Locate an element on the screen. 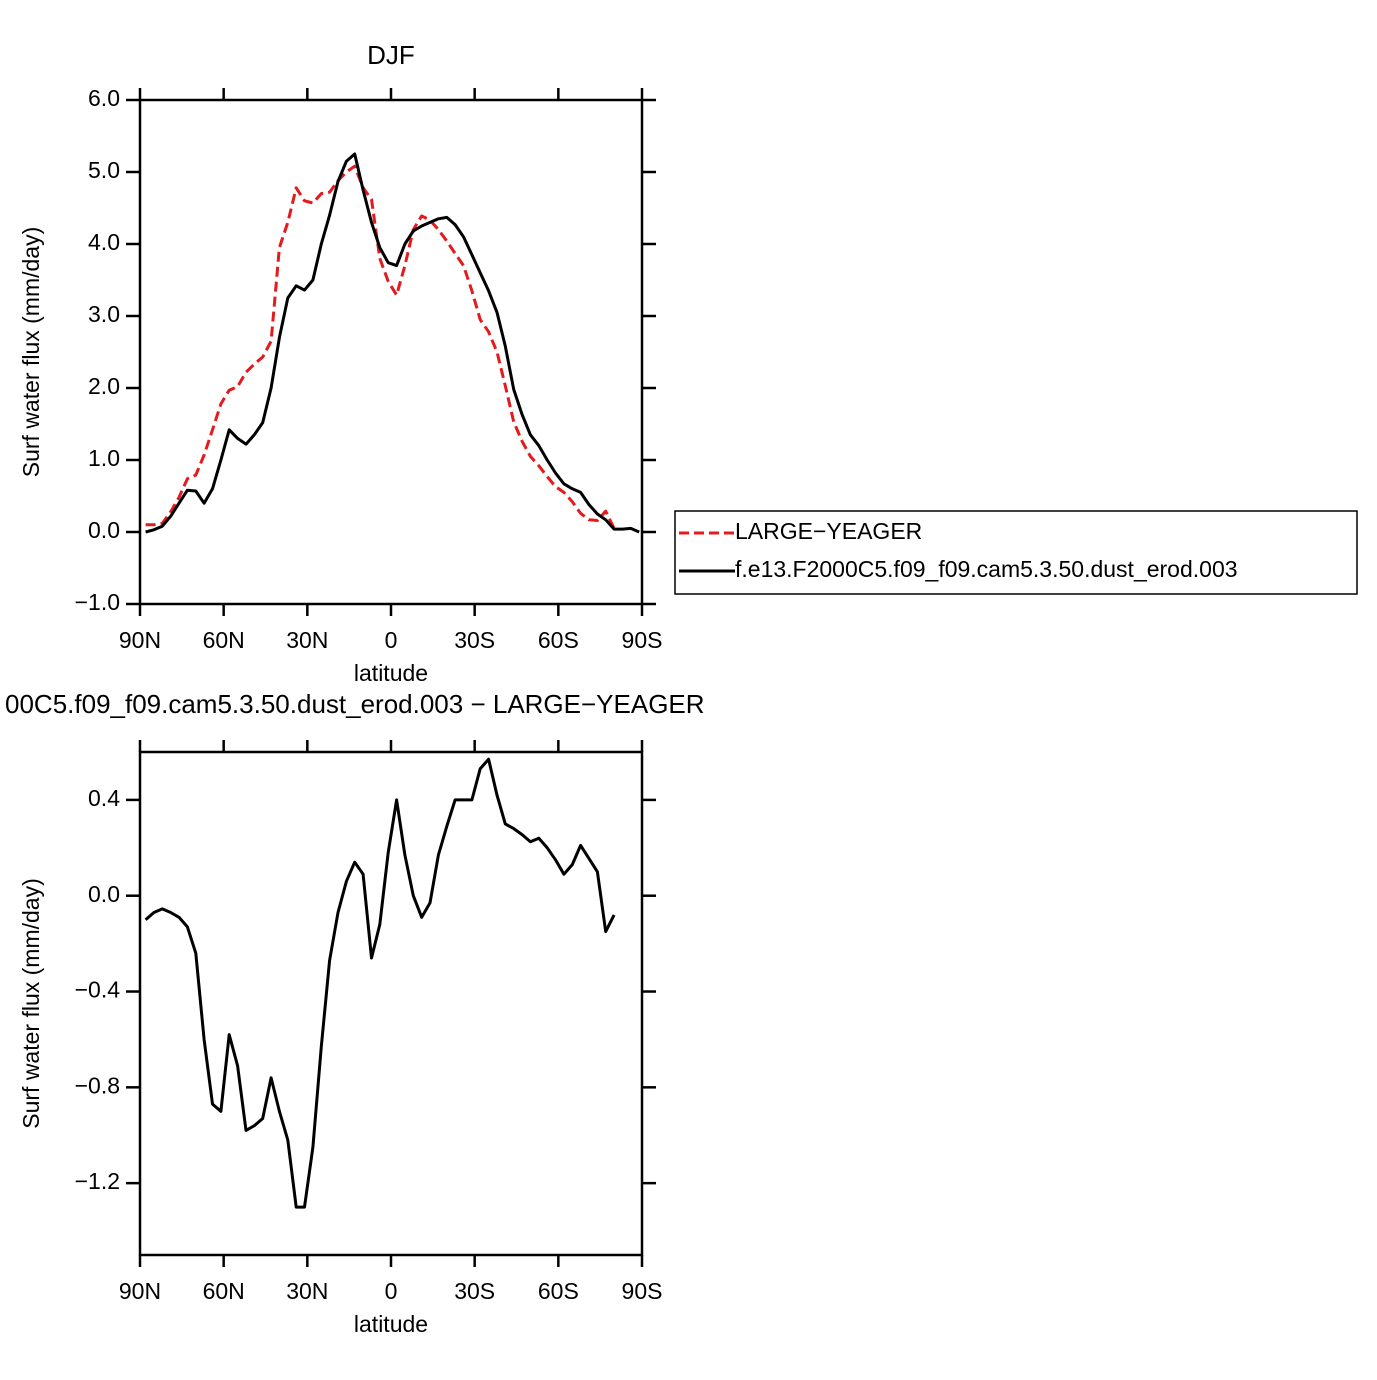  y-tick-label: −1.2 is located at coordinates (97, 1181).